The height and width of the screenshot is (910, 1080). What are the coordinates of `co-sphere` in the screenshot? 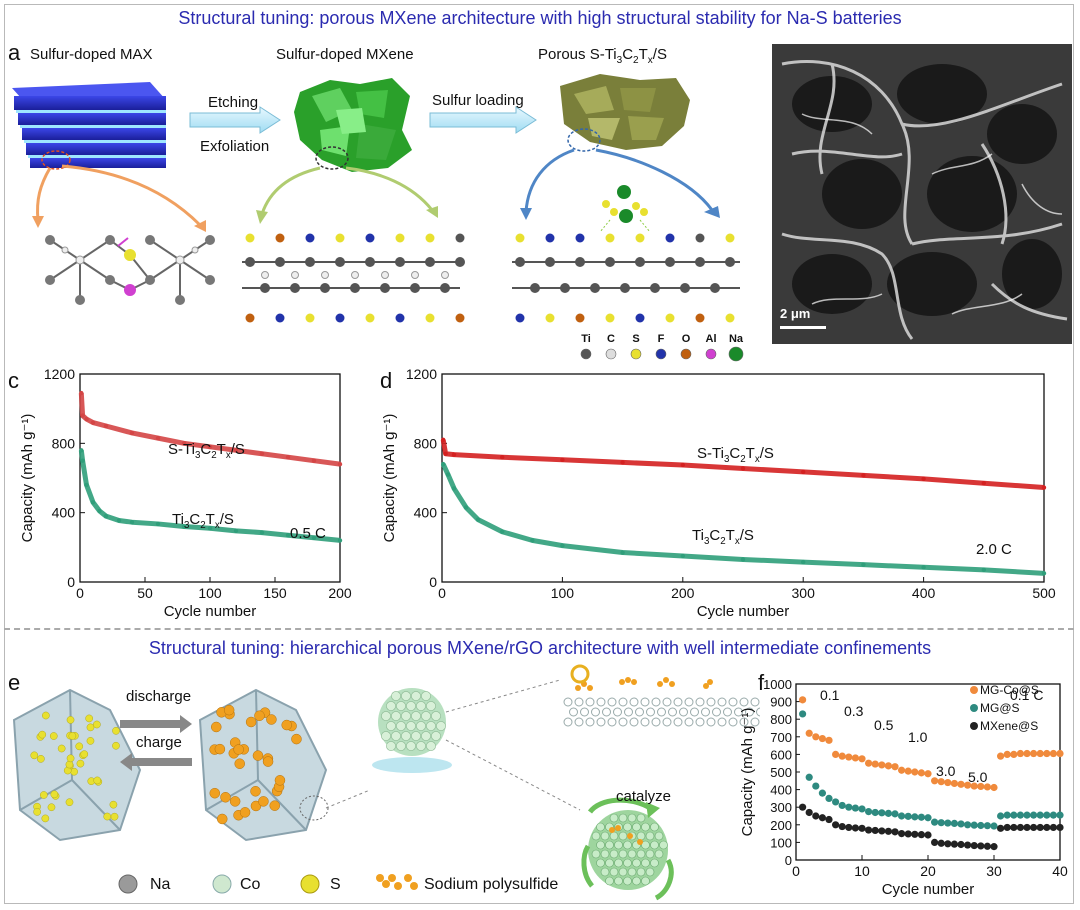 It's located at (412, 730).